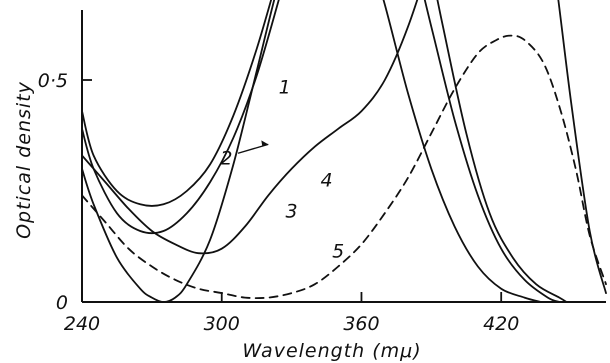 The width and height of the screenshot is (610, 363). I want to click on y-tick-label: 0·5, so click(53, 81).